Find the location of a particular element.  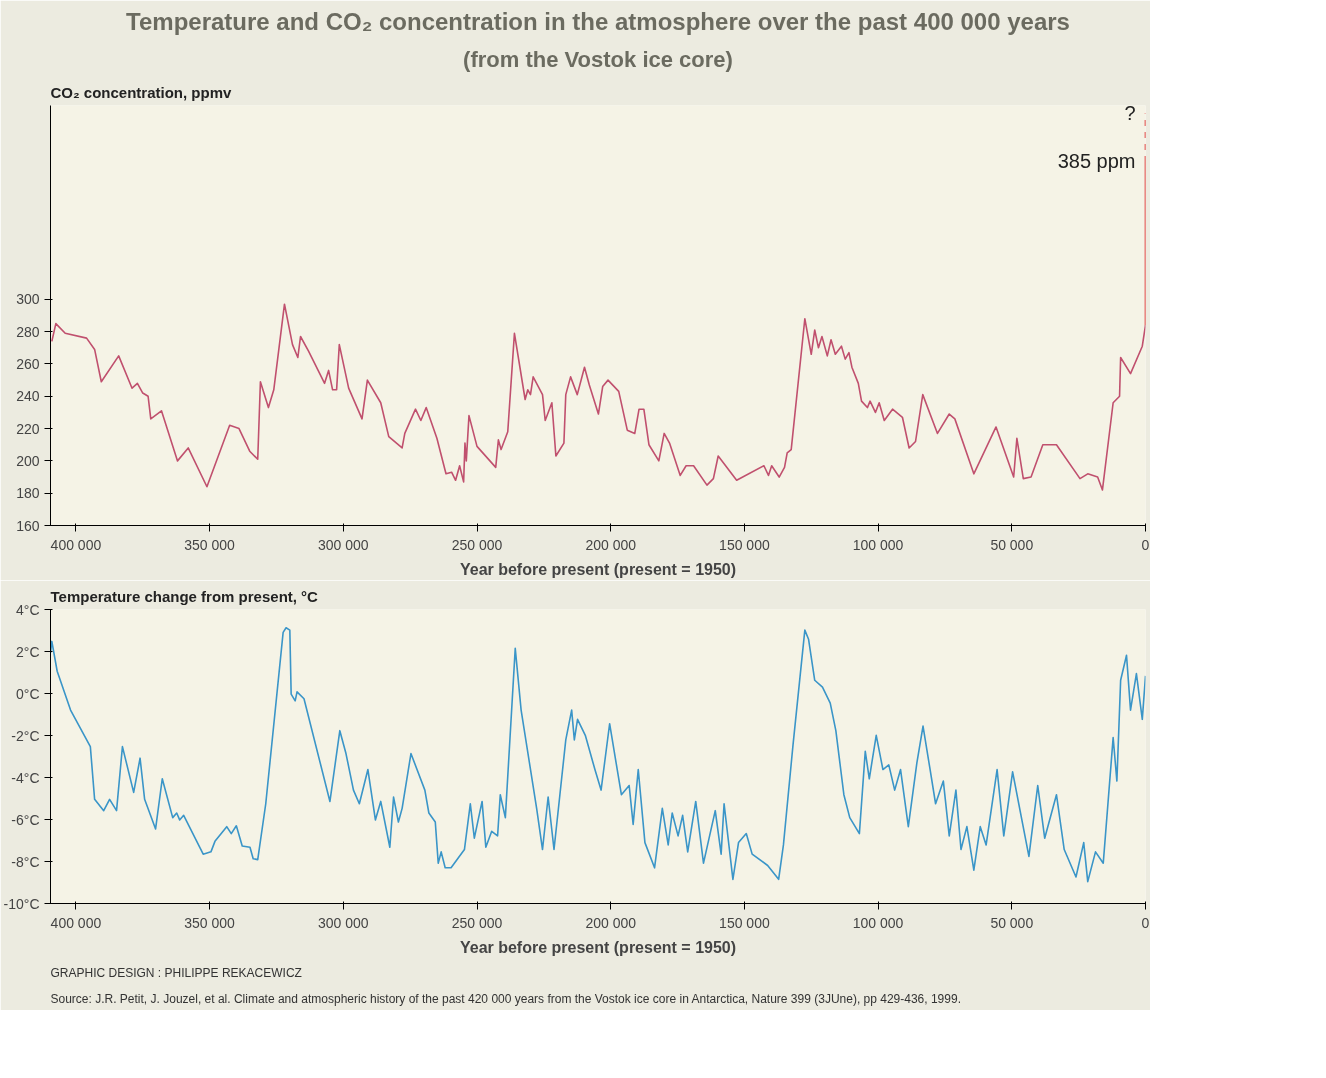

y-axis-title: Temperature change from present, °C is located at coordinates (184, 596).